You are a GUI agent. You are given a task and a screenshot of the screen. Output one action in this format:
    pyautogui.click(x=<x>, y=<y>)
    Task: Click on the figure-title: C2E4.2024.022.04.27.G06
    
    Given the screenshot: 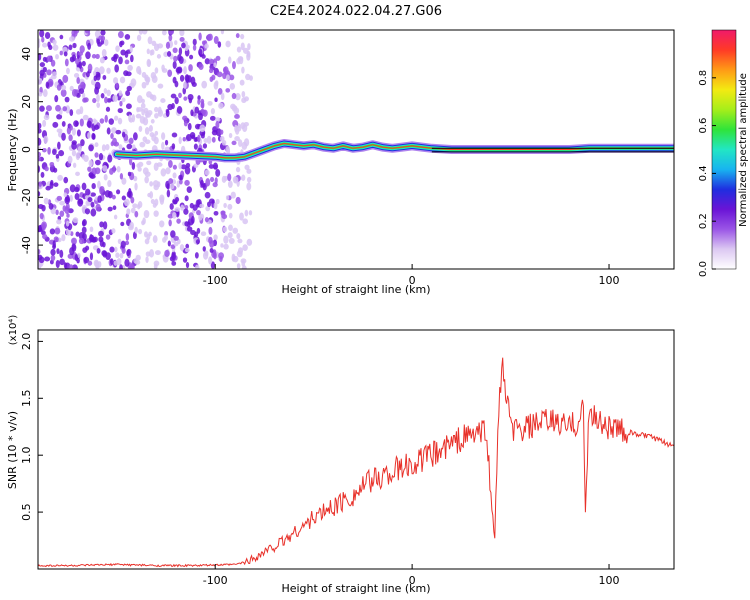 What is the action you would take?
    pyautogui.click(x=356, y=11)
    